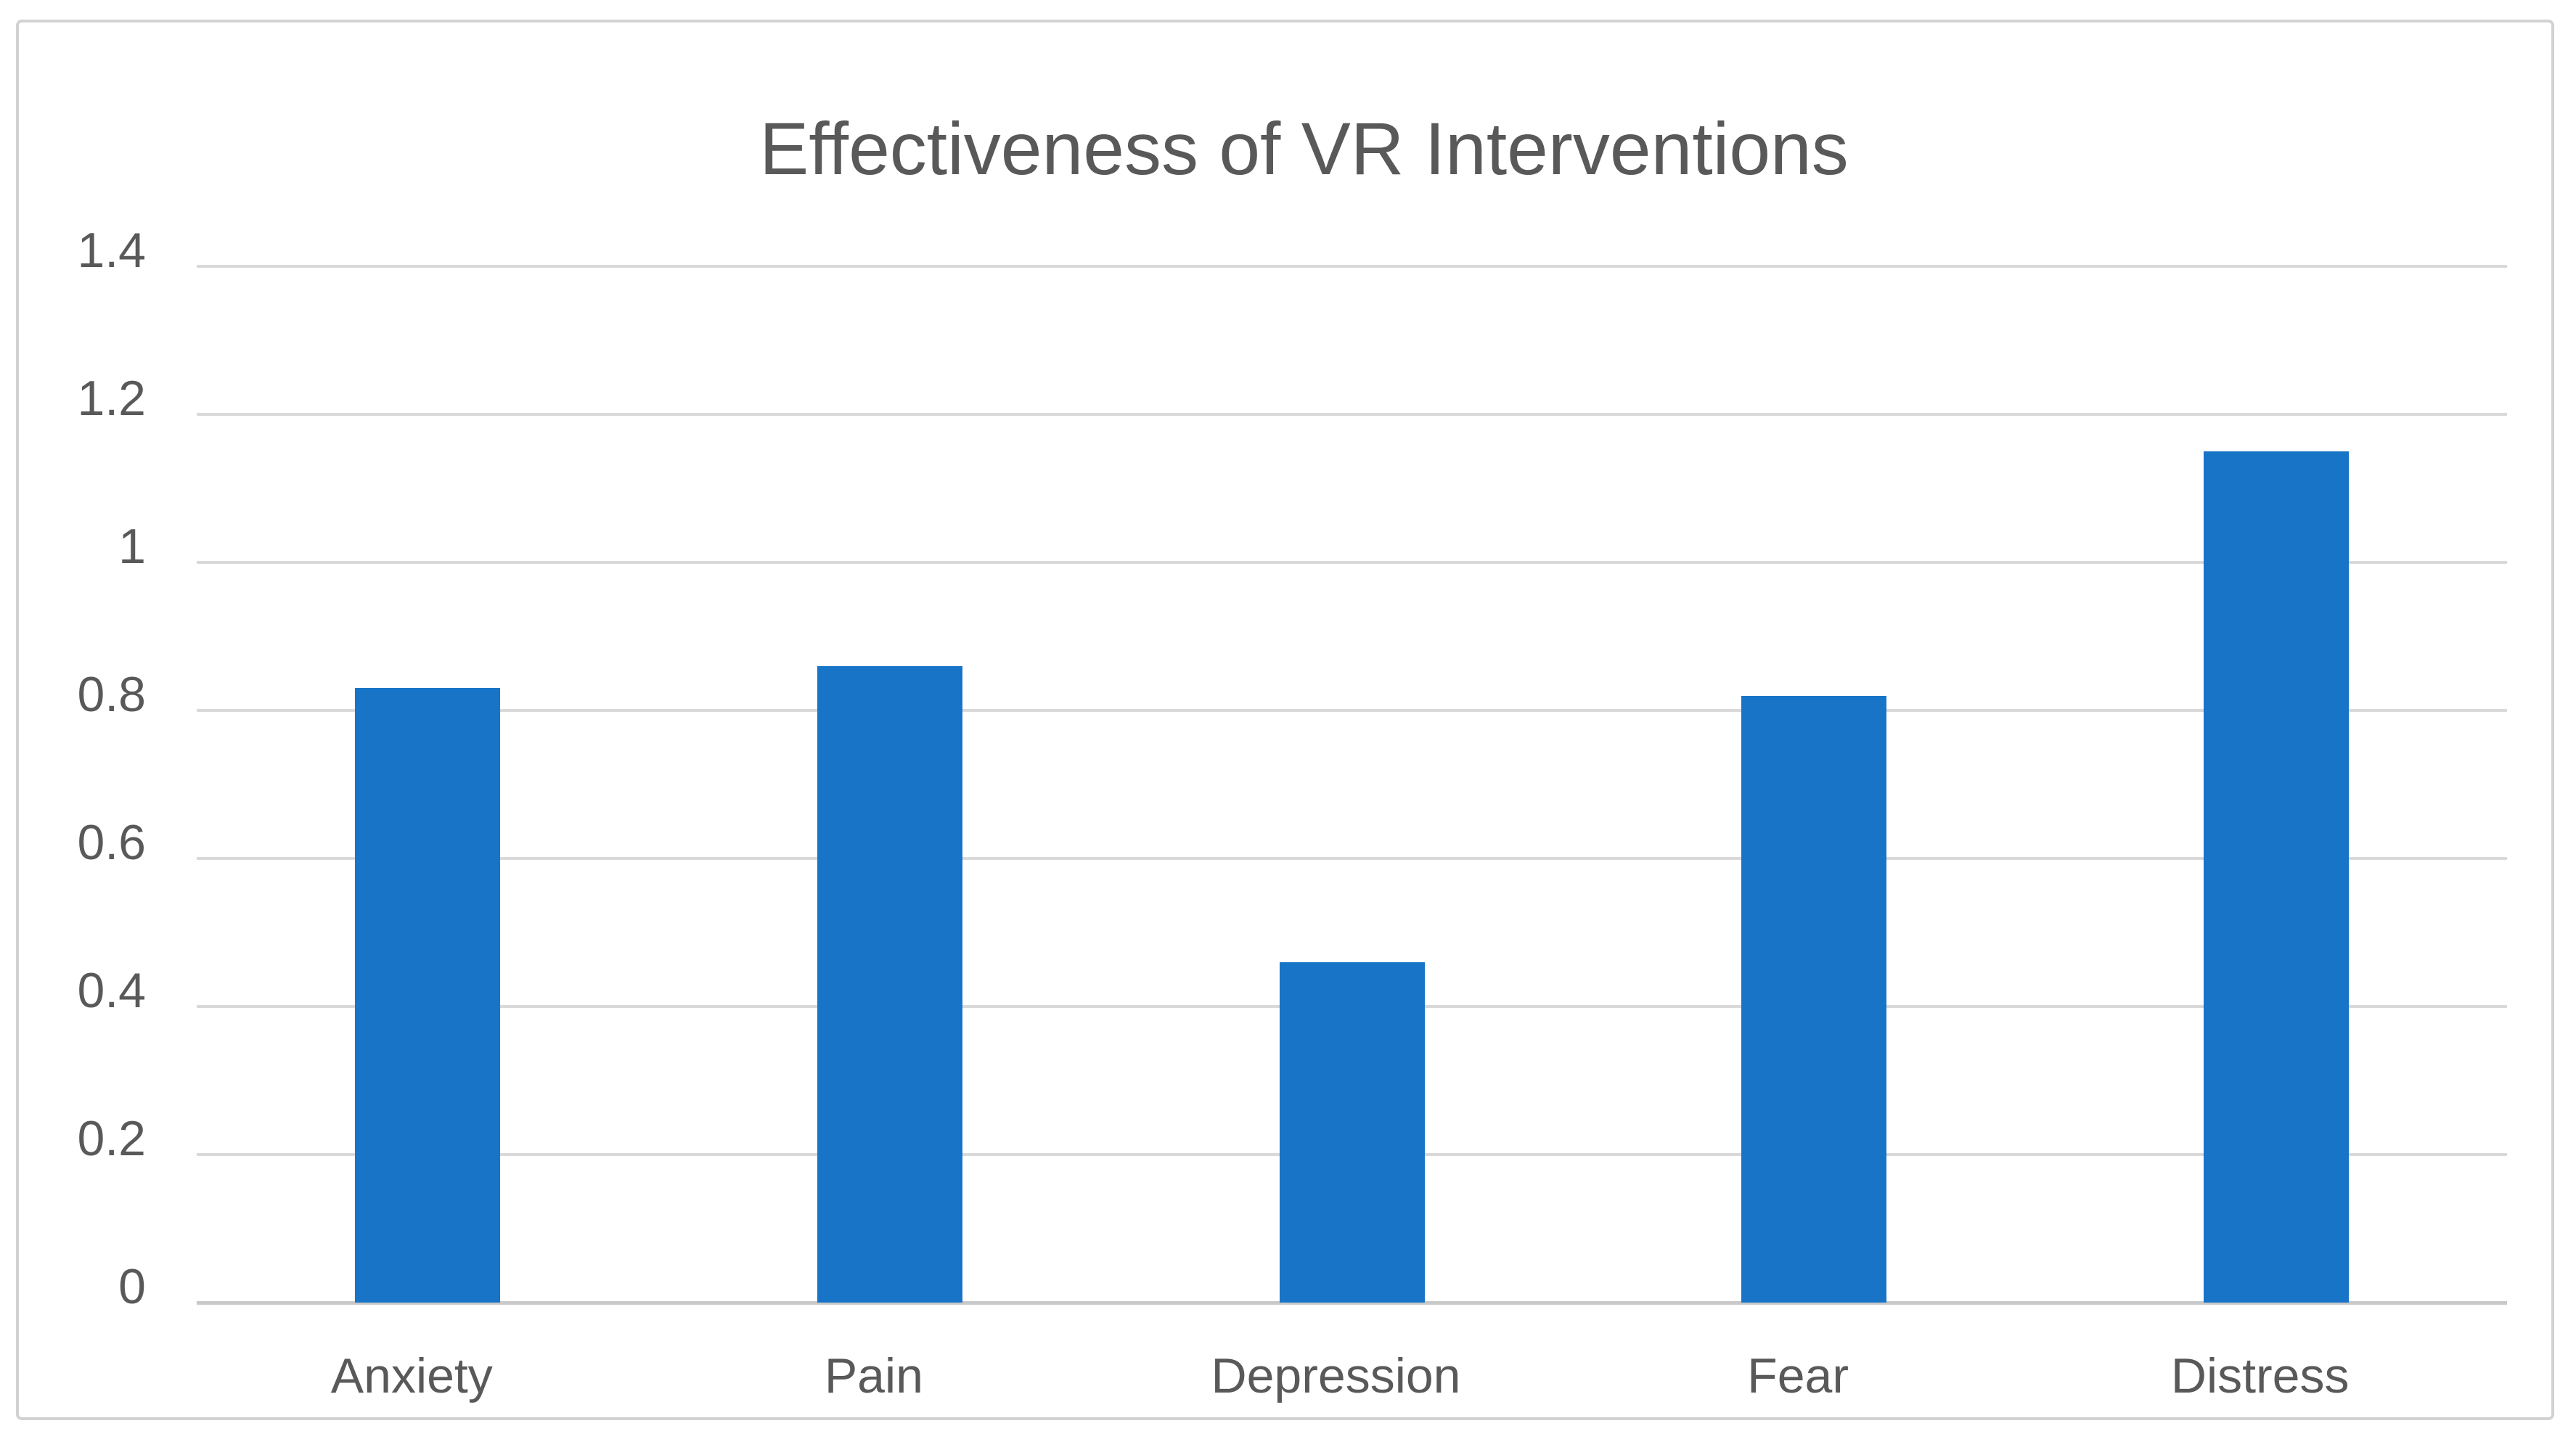 This screenshot has width=2576, height=1439. Describe the element at coordinates (890, 984) in the screenshot. I see `bar-pain` at that location.